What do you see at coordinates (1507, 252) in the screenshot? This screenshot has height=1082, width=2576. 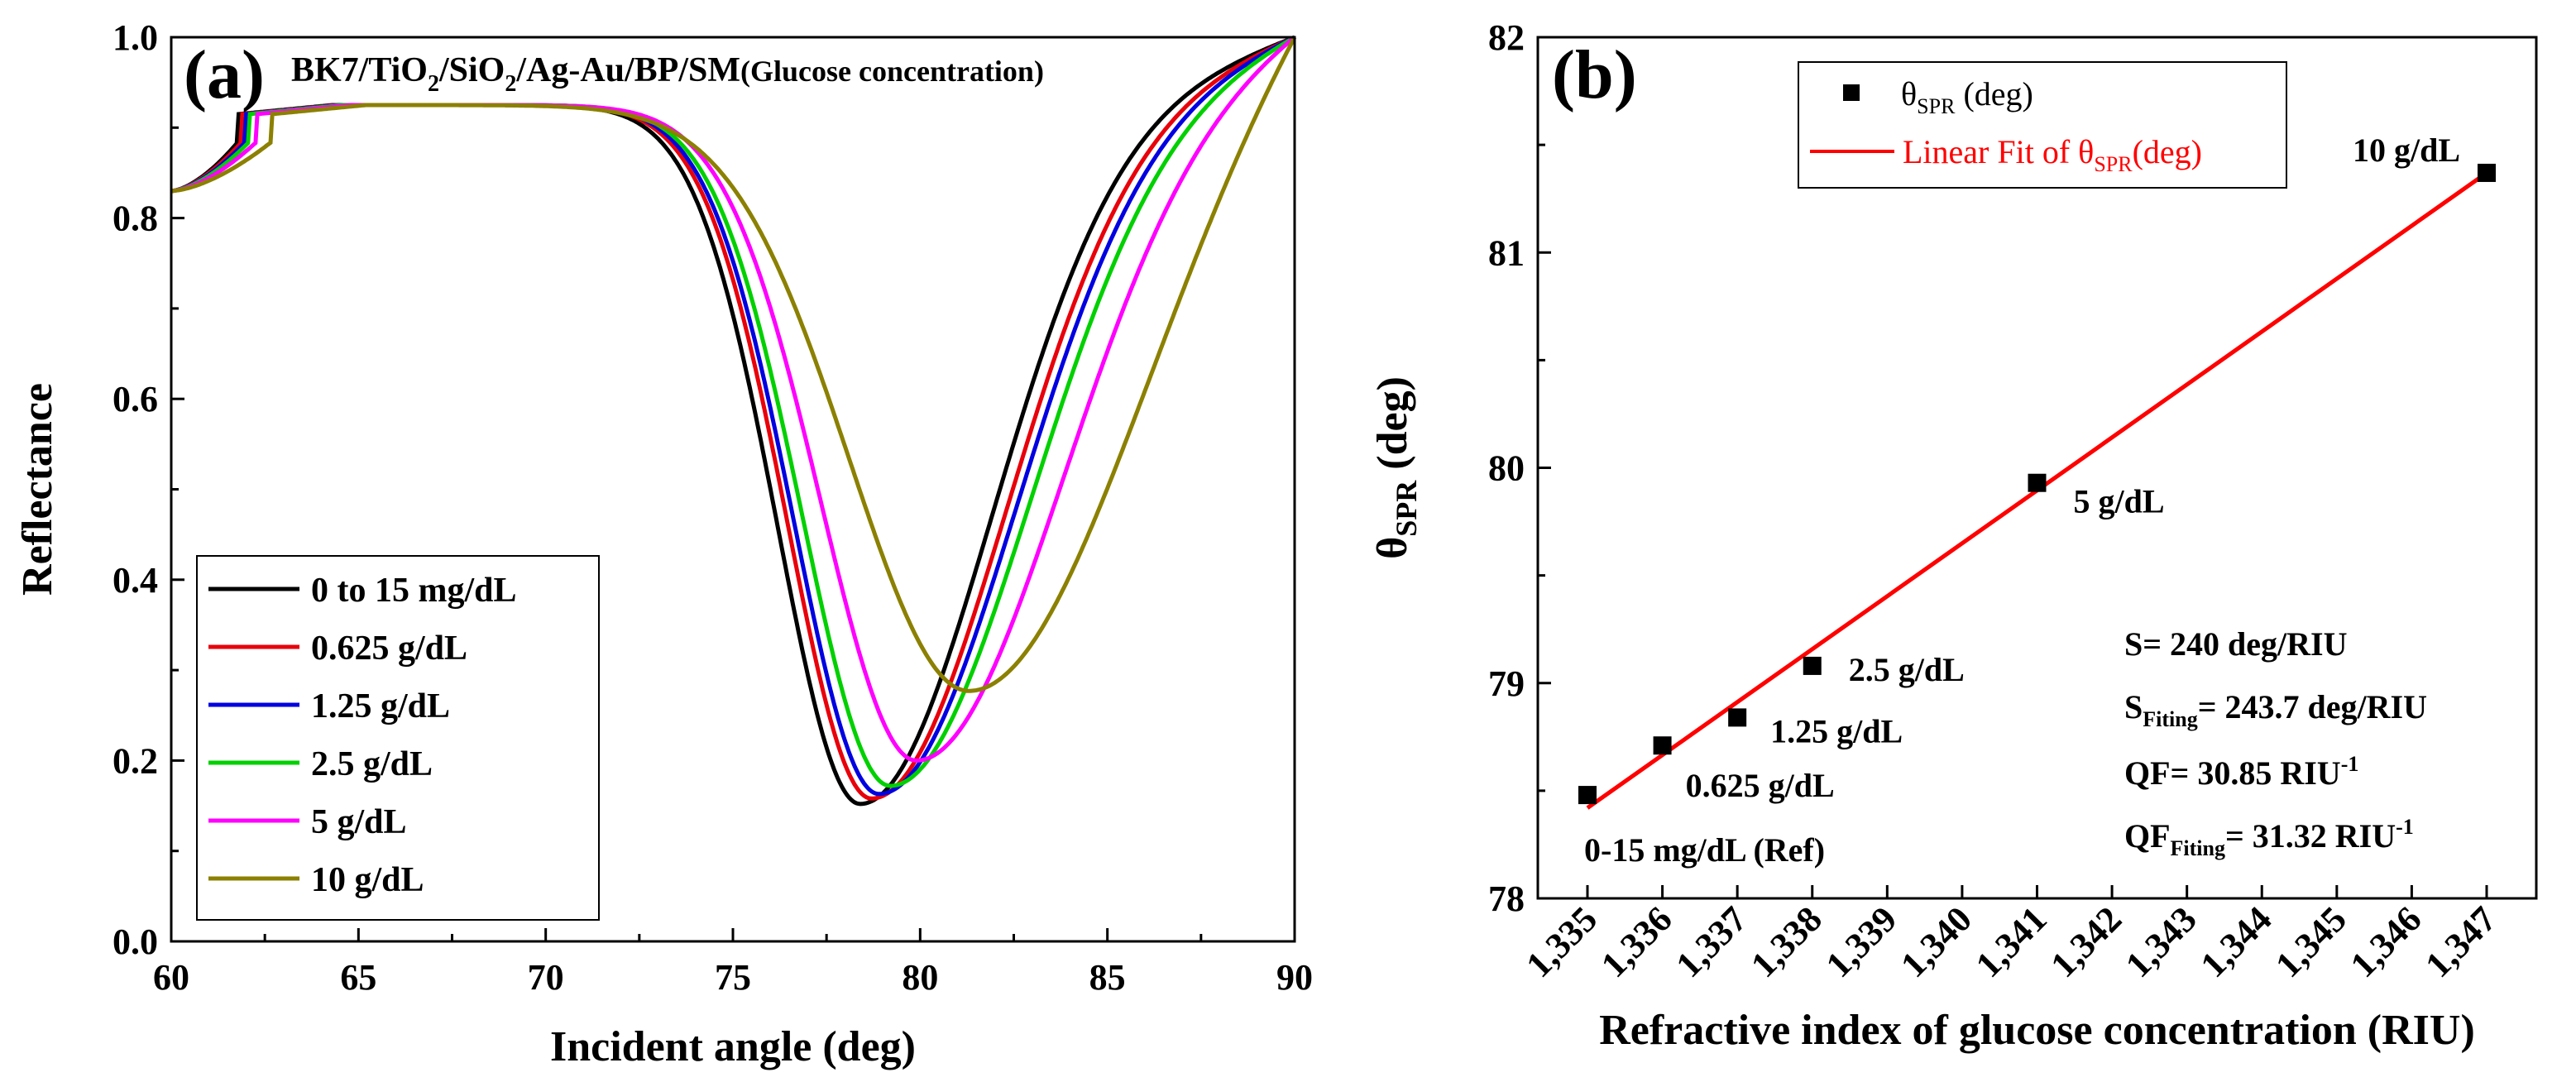 I see `y-tick-label: 81` at bounding box center [1507, 252].